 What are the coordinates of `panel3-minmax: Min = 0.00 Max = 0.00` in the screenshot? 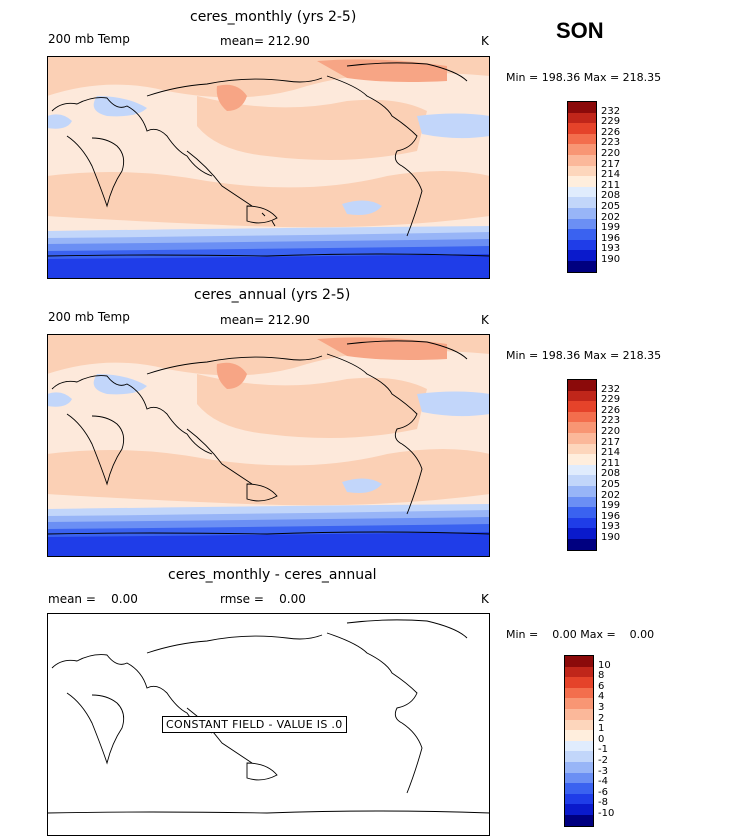 It's located at (580, 634).